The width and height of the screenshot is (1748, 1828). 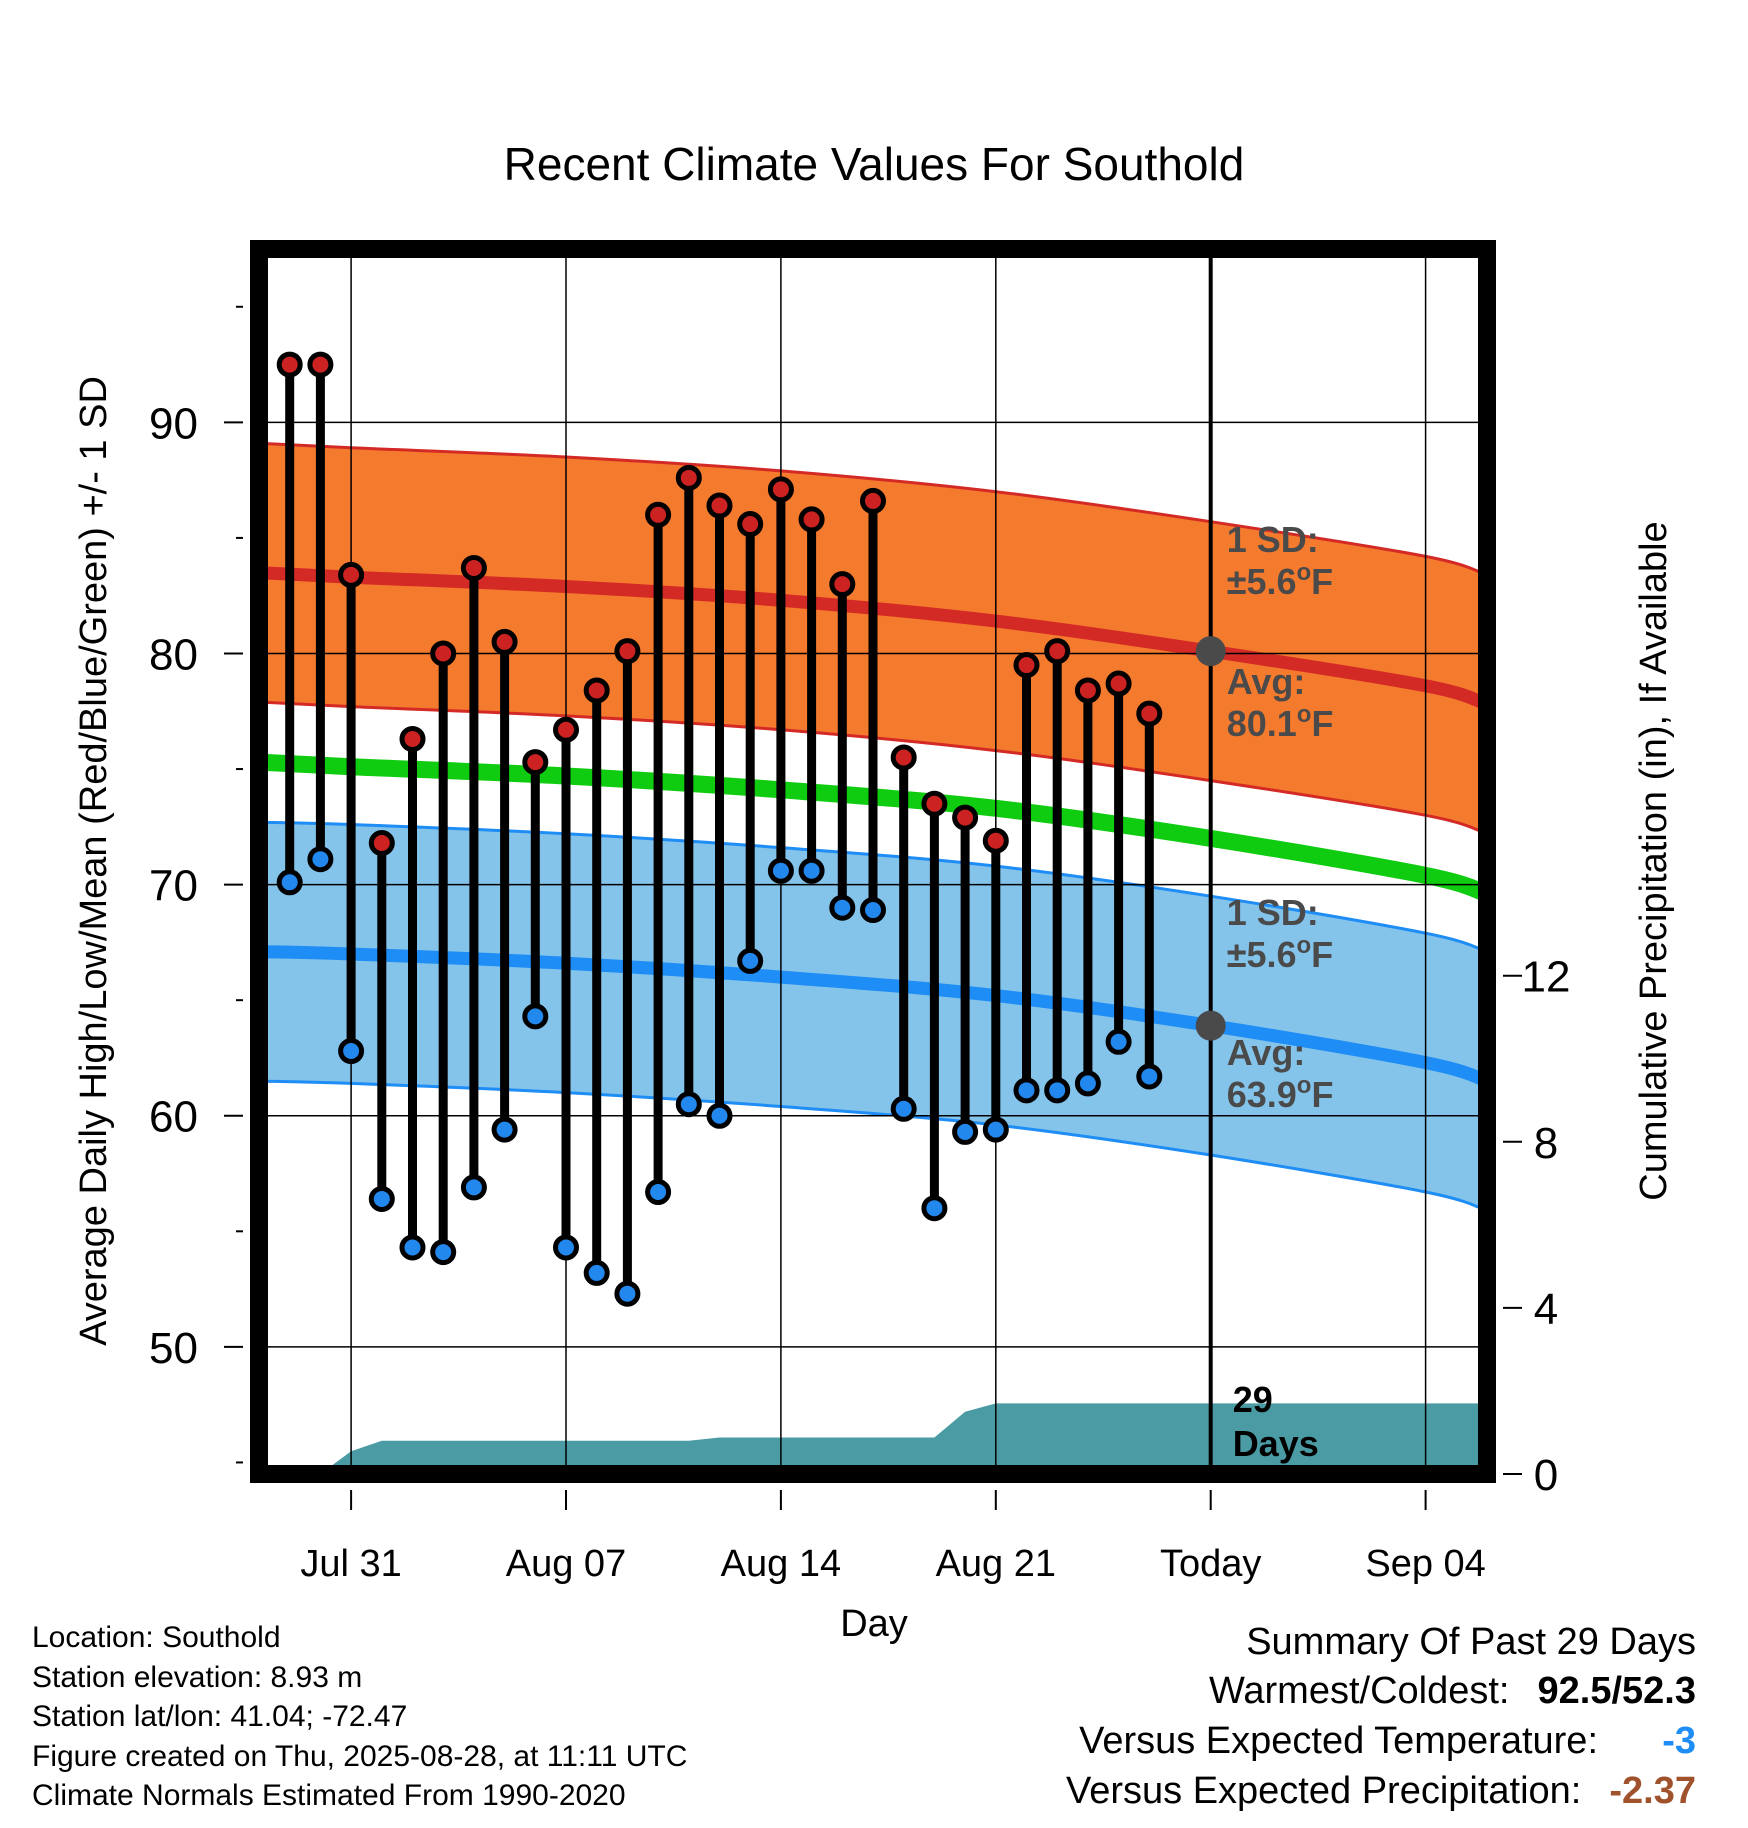 I want to click on y-tick-label: 80, so click(x=173, y=654).